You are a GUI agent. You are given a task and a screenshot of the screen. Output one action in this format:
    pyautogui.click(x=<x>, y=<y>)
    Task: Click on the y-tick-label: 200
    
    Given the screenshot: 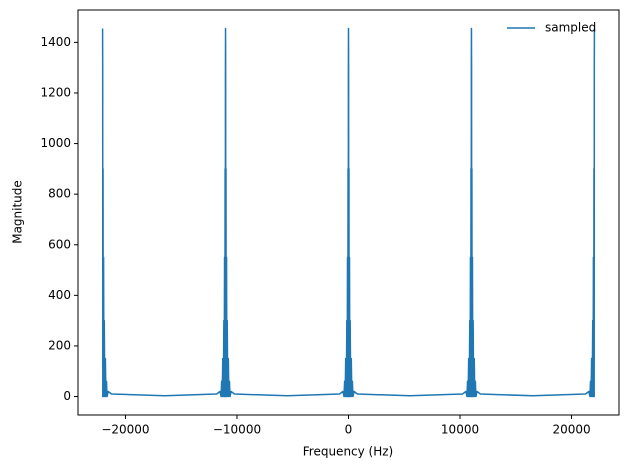 What is the action you would take?
    pyautogui.click(x=59, y=345)
    